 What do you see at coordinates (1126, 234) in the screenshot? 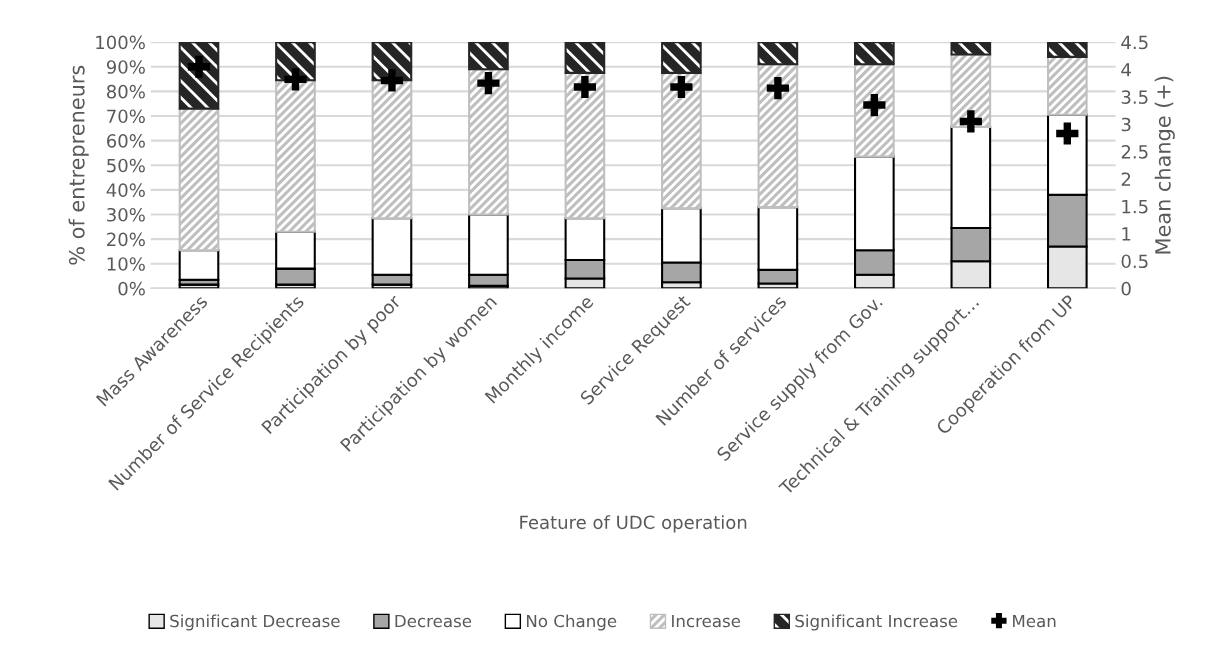
I see `y2-tick-label: 1` at bounding box center [1126, 234].